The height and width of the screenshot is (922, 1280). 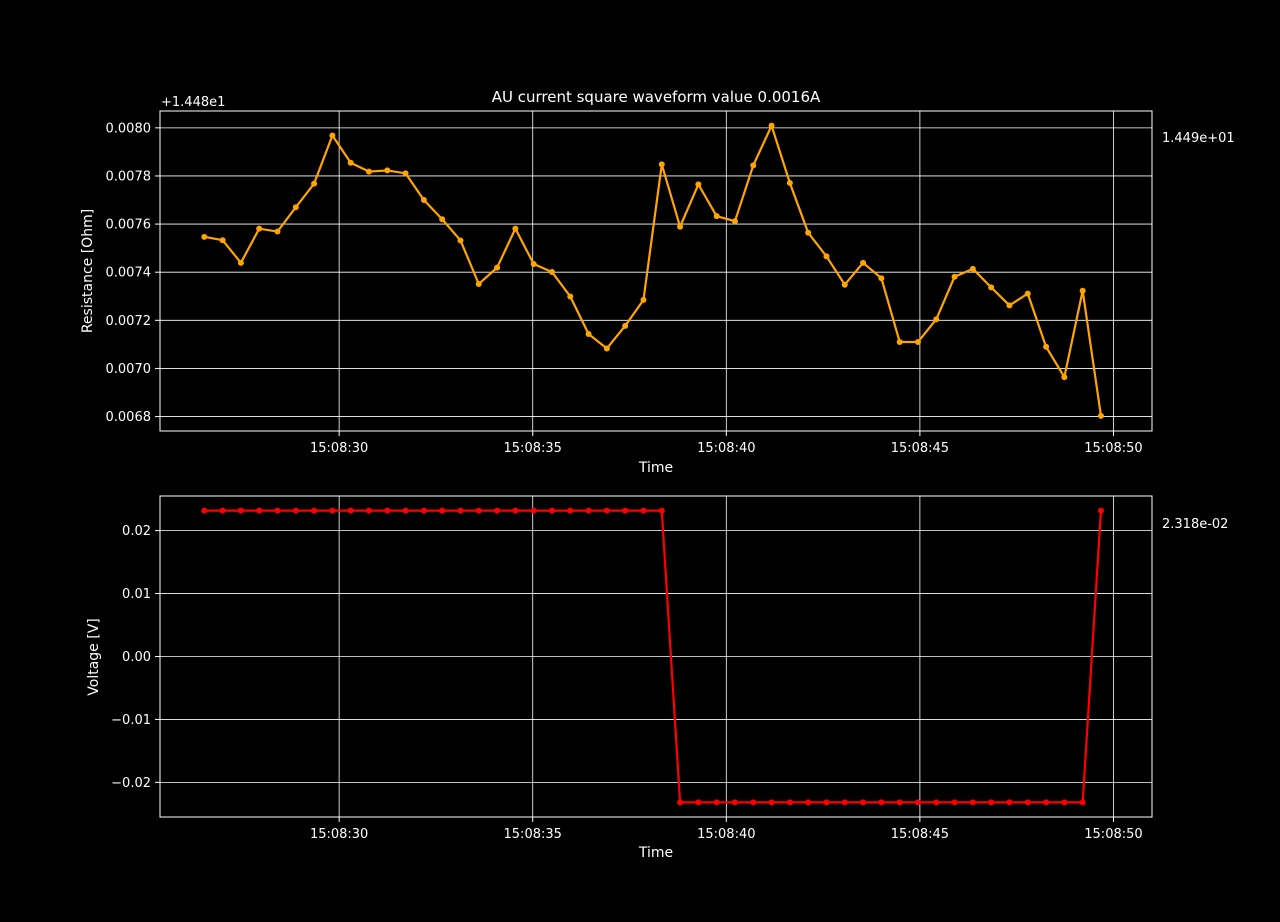 What do you see at coordinates (136, 594) in the screenshot?
I see `y-tick-label: 0.01` at bounding box center [136, 594].